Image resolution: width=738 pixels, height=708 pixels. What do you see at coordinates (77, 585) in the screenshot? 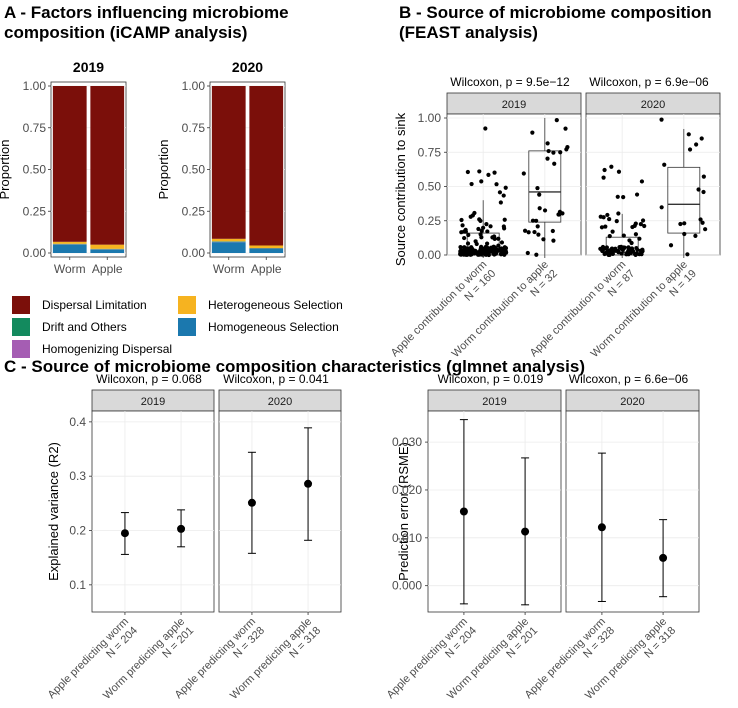
I see `y-tick-label: 0.1` at bounding box center [77, 585].